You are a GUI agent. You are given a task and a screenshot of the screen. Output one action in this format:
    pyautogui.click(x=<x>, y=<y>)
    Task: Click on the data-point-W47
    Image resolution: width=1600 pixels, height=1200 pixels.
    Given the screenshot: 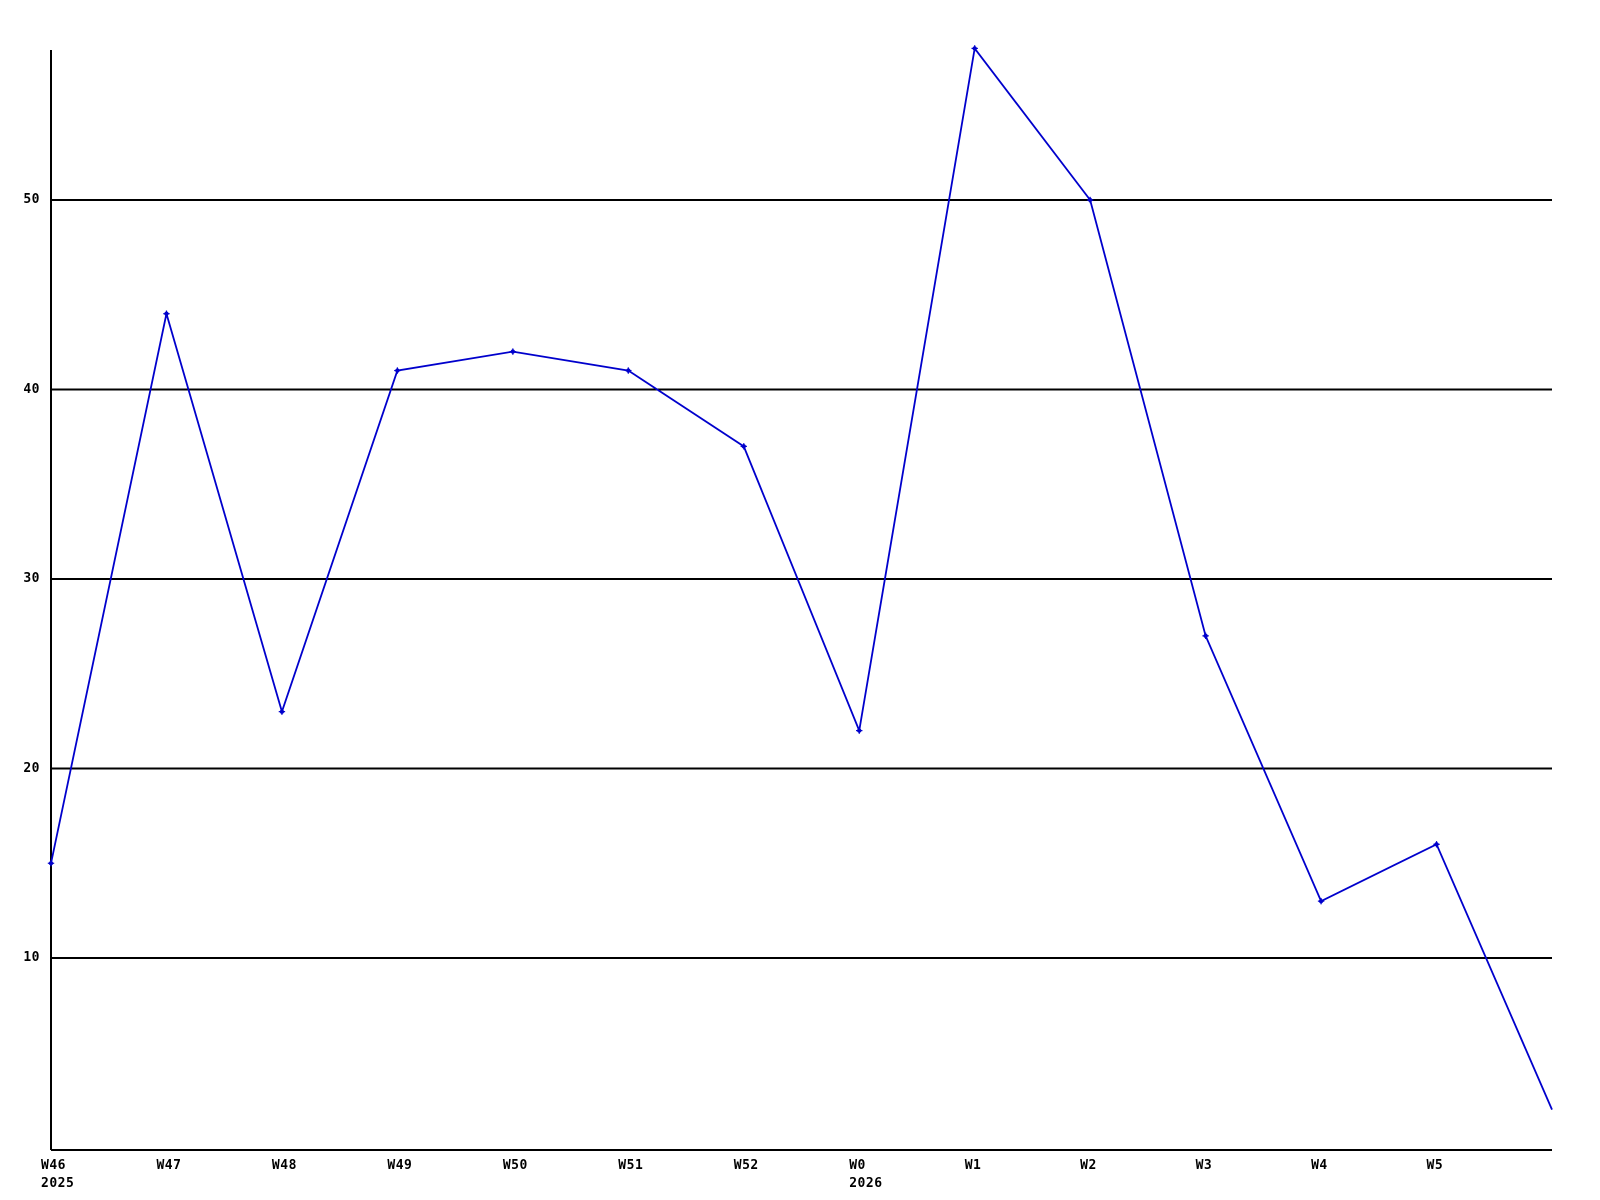 What is the action you would take?
    pyautogui.click(x=166, y=313)
    